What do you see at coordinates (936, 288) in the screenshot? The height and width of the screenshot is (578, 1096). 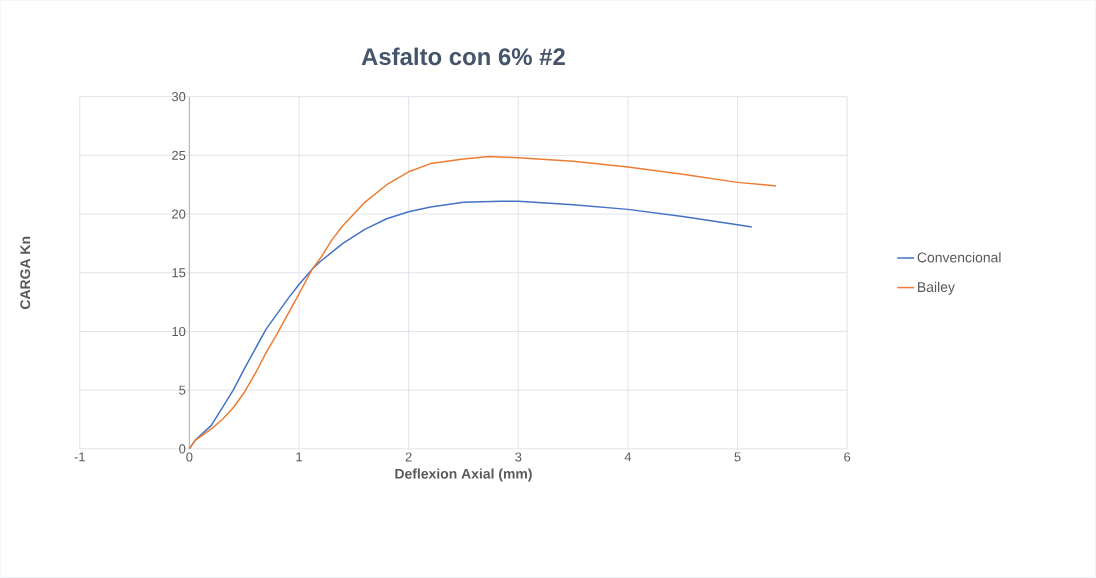 I see `legend-label: Bailey` at bounding box center [936, 288].